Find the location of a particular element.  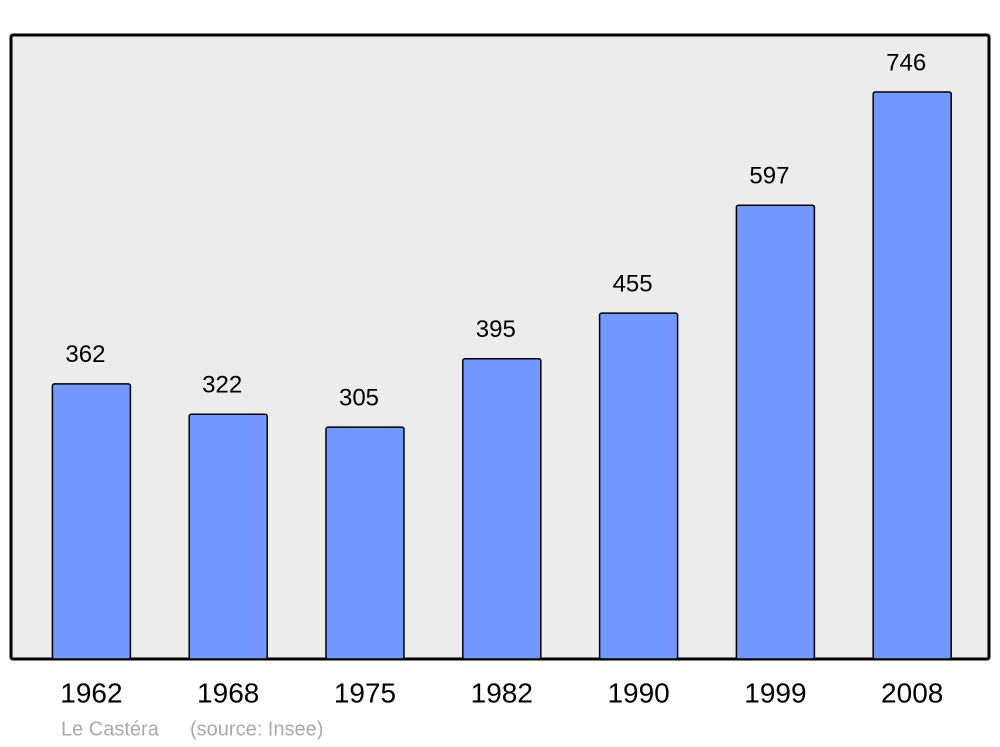

source-label: (source: Insee) is located at coordinates (256, 729).